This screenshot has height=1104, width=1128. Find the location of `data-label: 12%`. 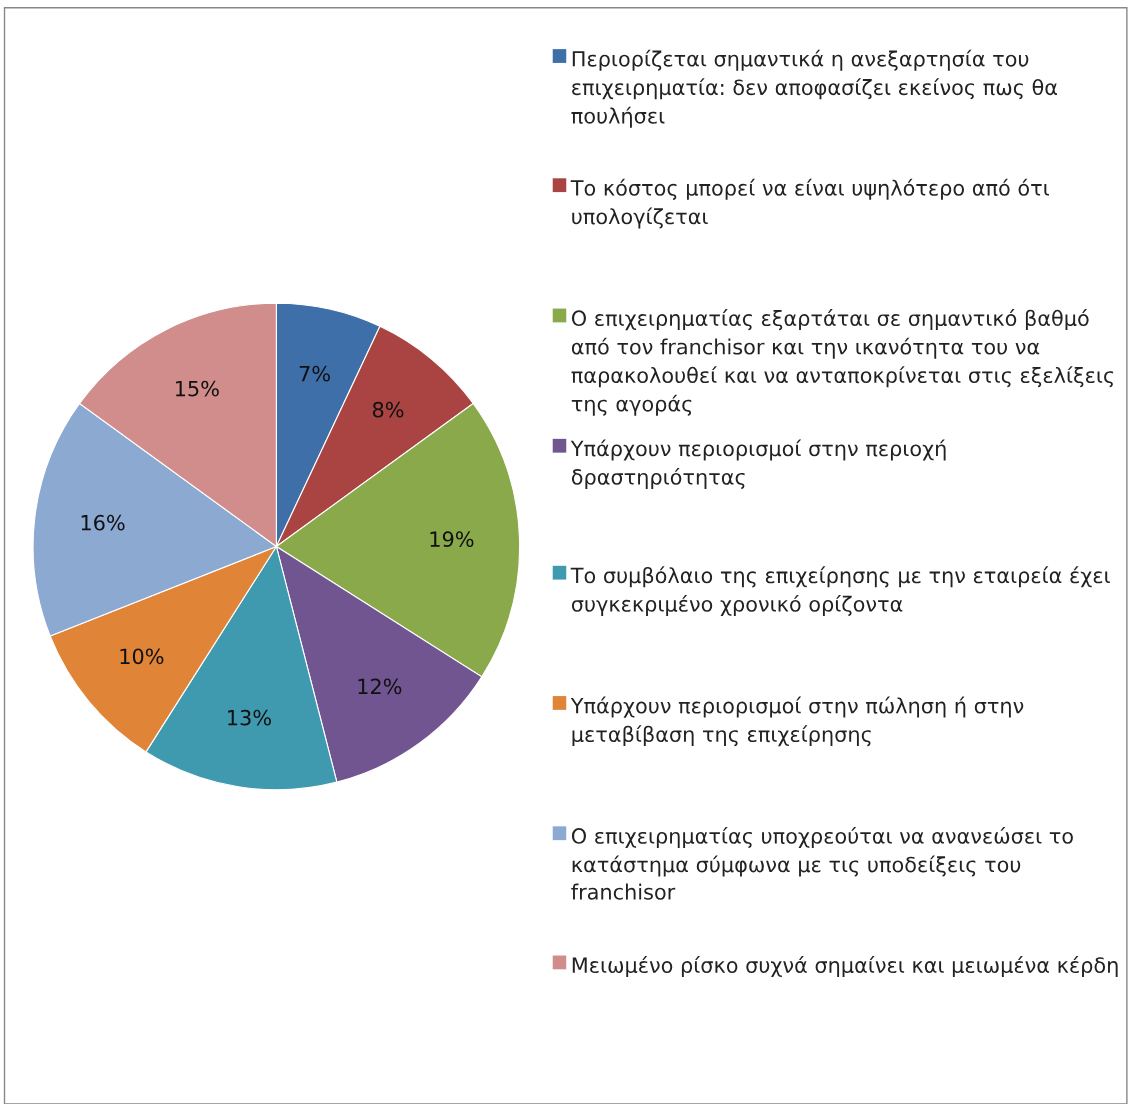

data-label: 12% is located at coordinates (380, 686).